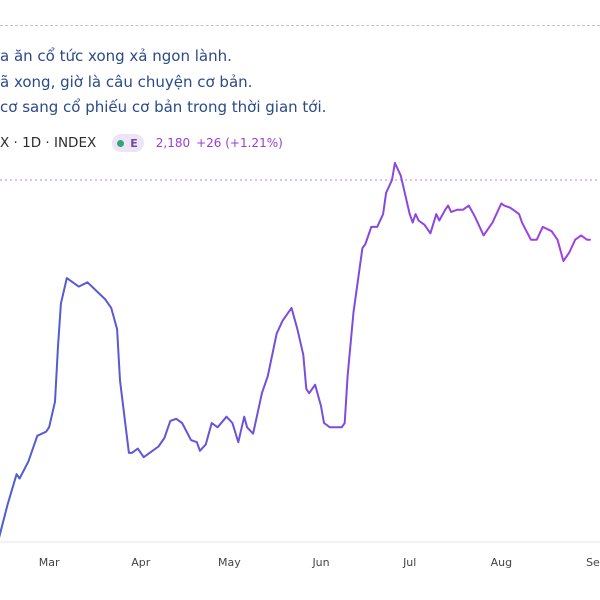 This screenshot has height=600, width=600. I want to click on x-tick-label-se: Se, so click(593, 562).